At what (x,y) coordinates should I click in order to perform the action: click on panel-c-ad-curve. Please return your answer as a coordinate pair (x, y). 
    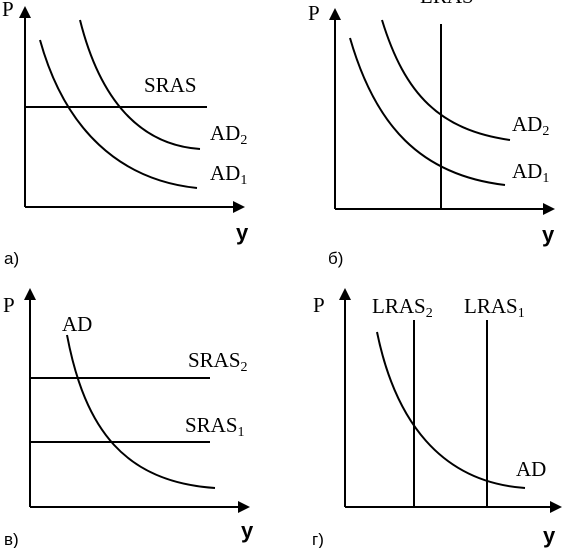
    Looking at the image, I should click on (141, 411).